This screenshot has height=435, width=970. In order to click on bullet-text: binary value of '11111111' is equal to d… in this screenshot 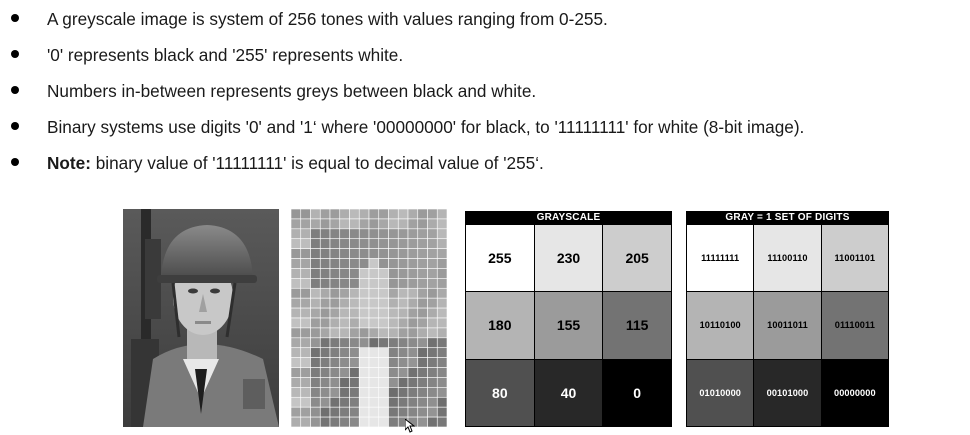, I will do `click(317, 163)`.